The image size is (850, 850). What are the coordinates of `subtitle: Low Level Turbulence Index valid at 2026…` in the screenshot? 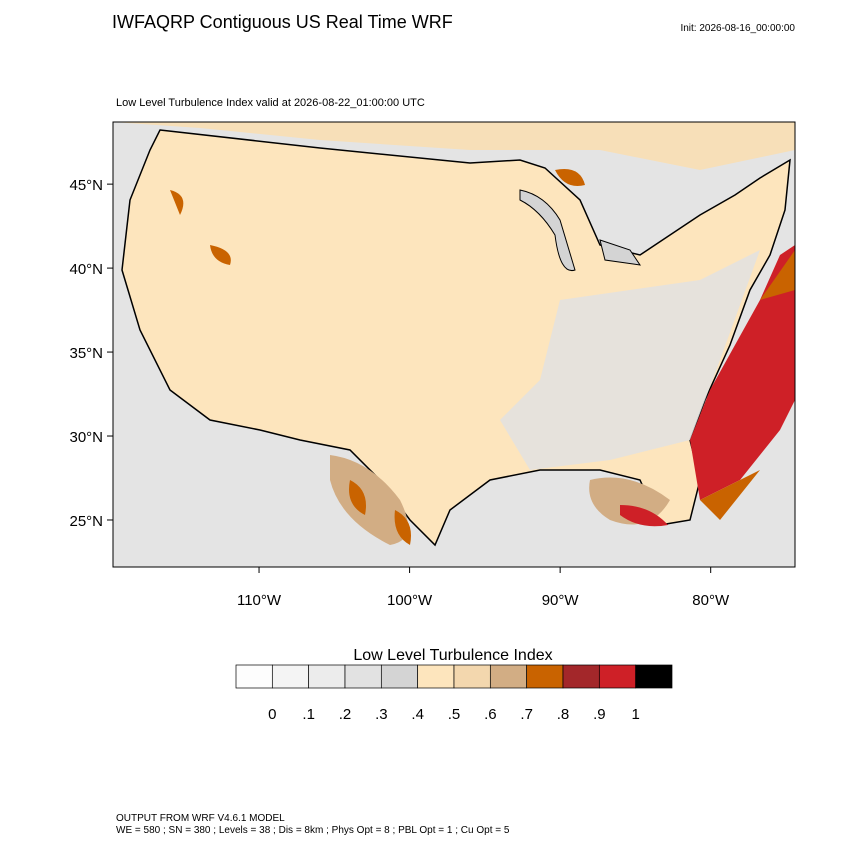 It's located at (270, 103).